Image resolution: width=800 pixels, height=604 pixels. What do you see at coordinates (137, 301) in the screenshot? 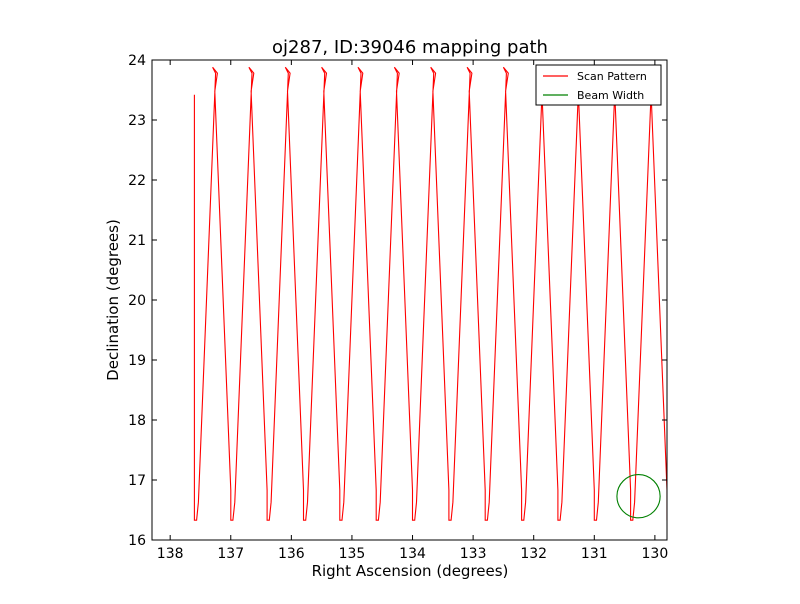
I see `y-tick-label: 20` at bounding box center [137, 301].